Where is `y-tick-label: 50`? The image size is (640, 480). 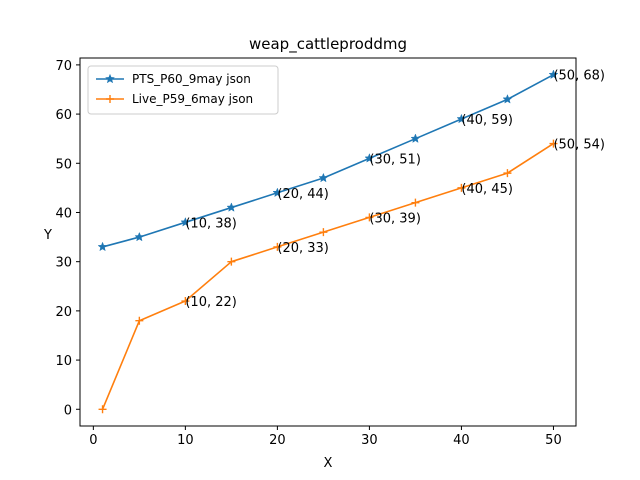 y-tick-label: 50 is located at coordinates (63, 164).